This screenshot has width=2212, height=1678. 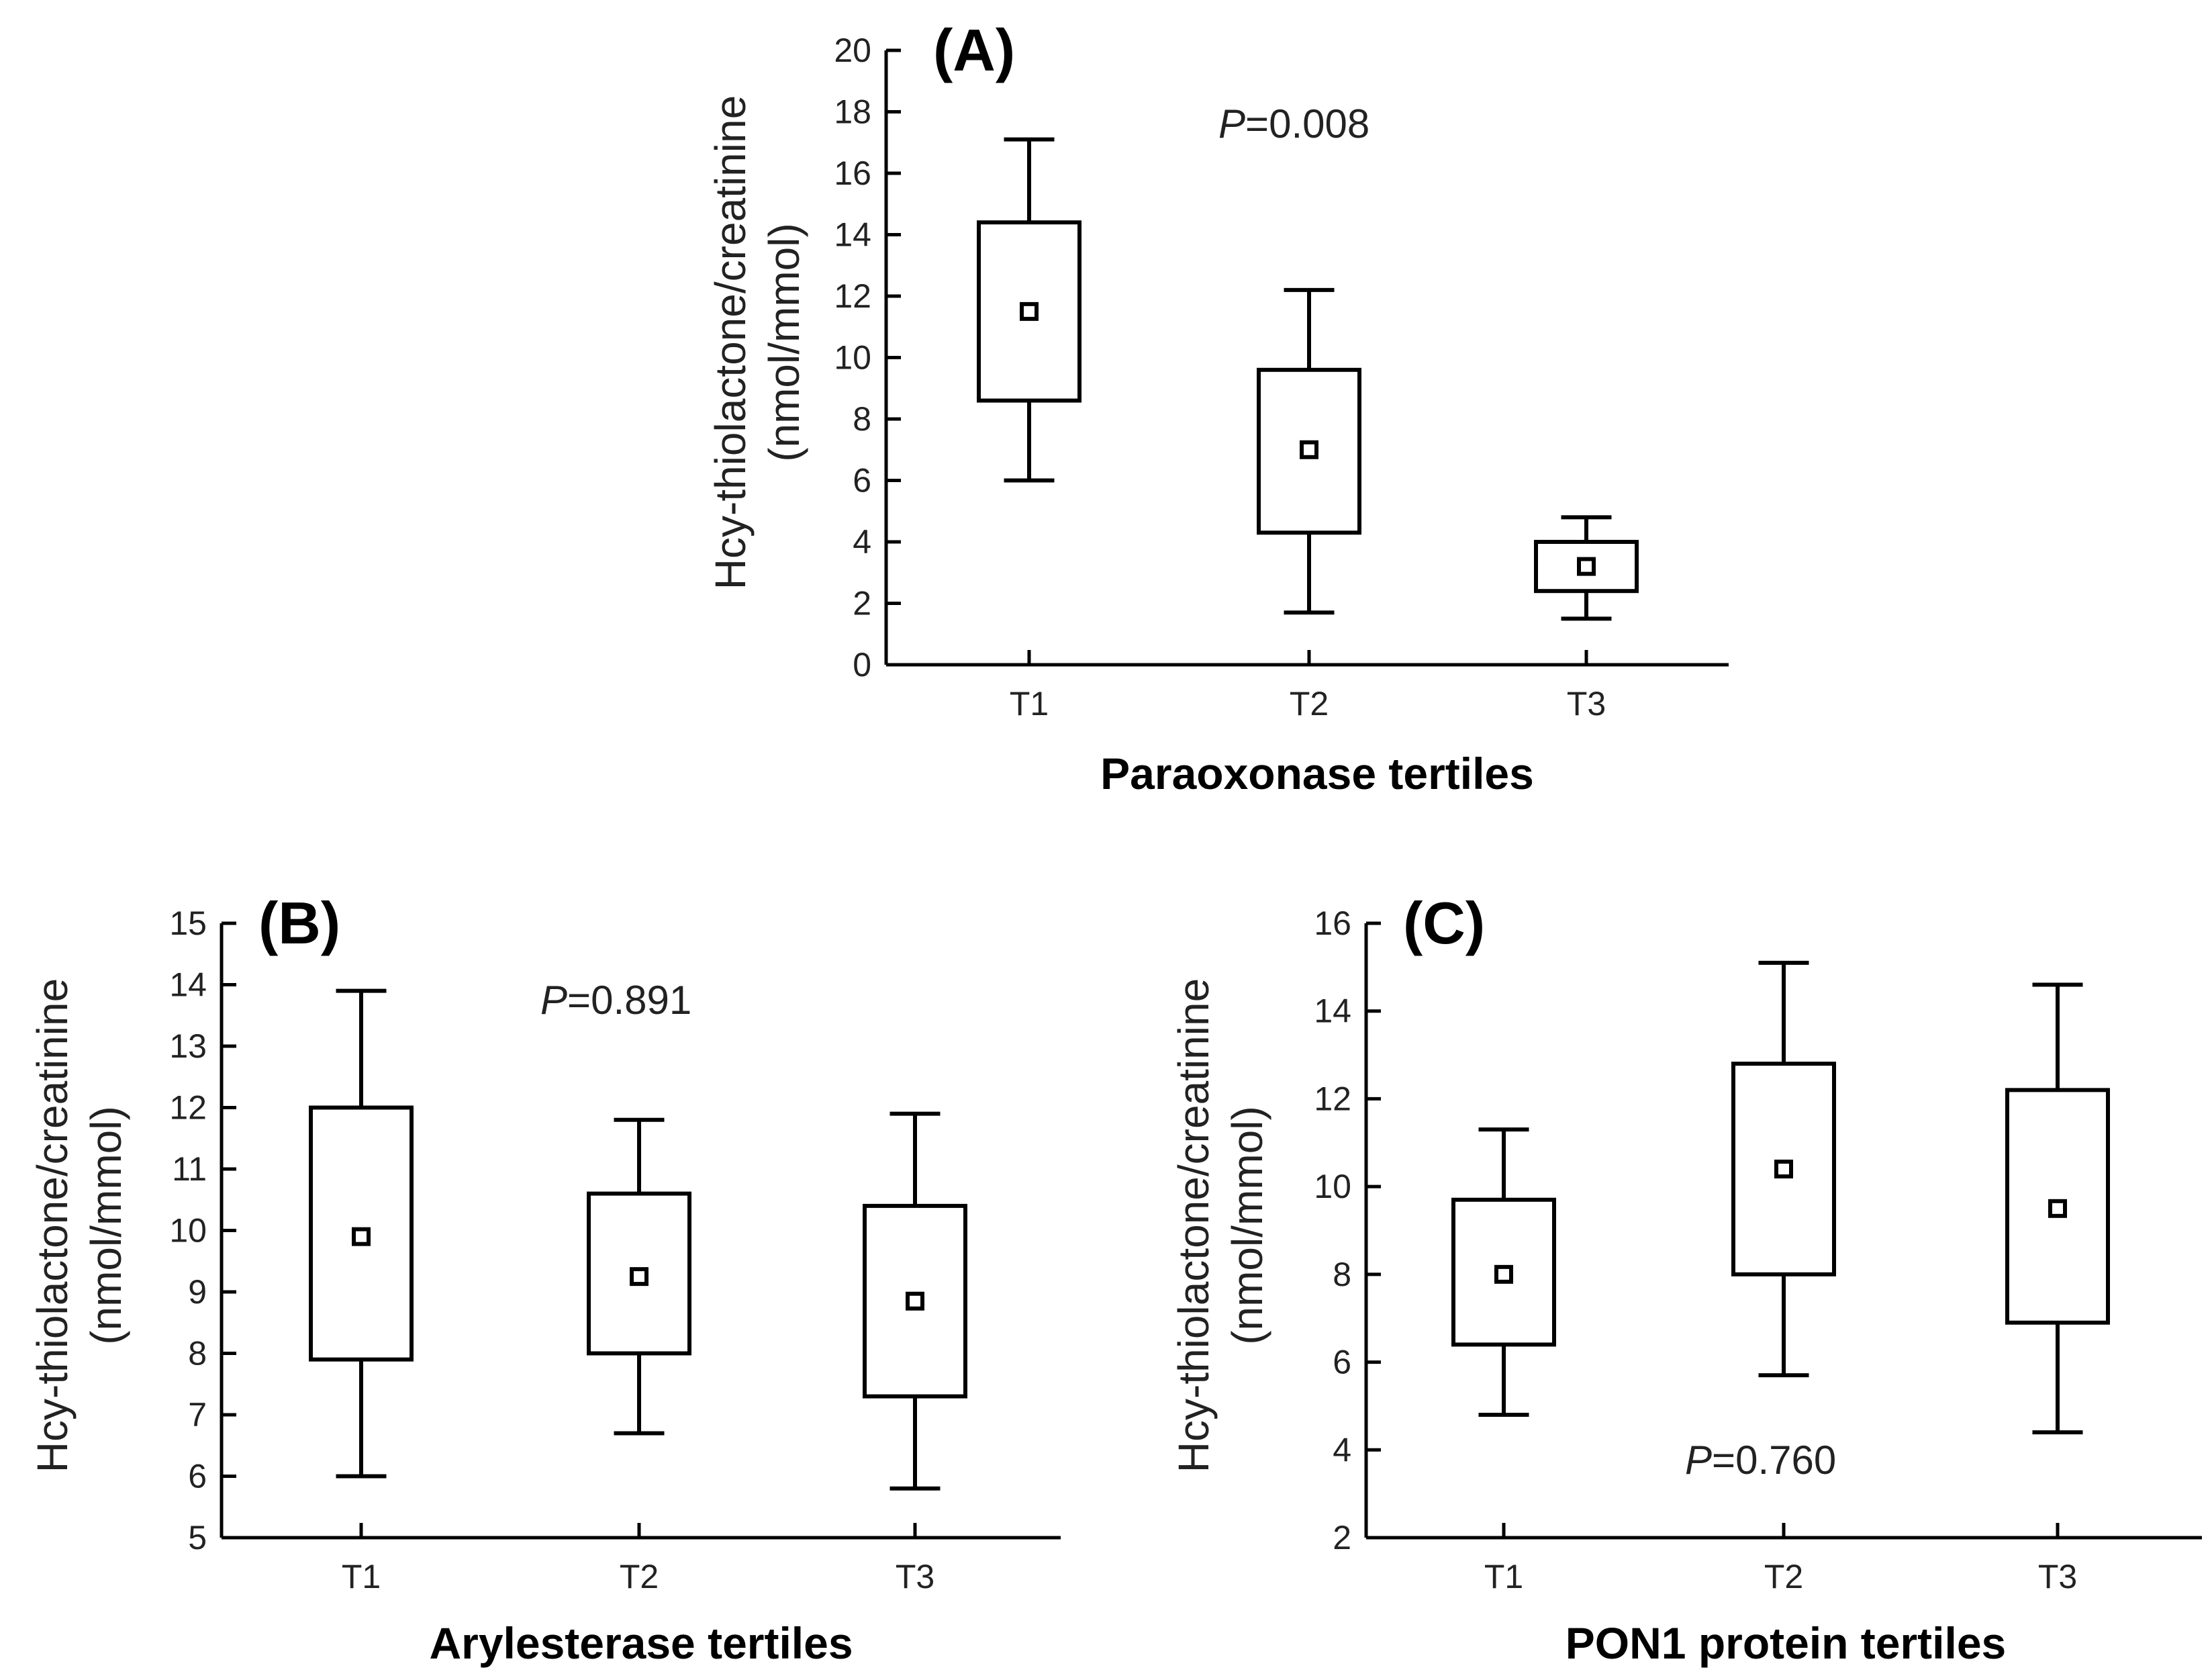 I want to click on x-axis-label: Arylesterase tertiles, so click(x=641, y=1643).